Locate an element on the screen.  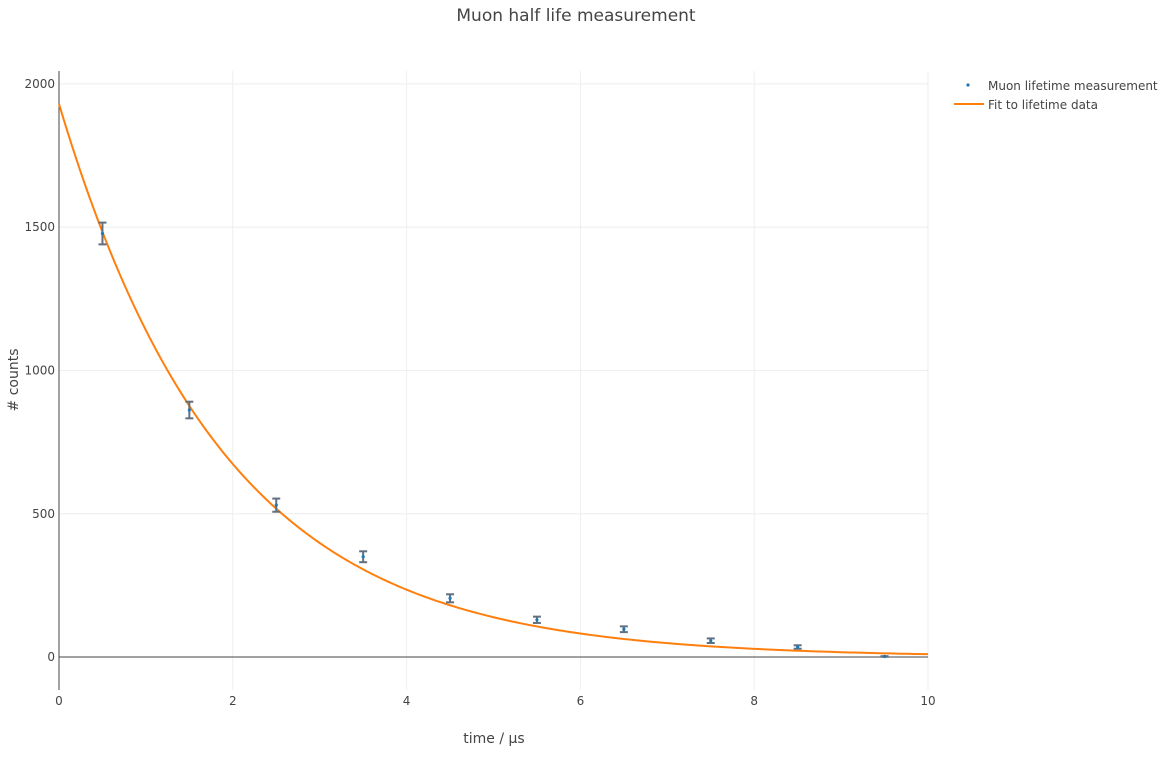
x-tick-label: 8 is located at coordinates (754, 701).